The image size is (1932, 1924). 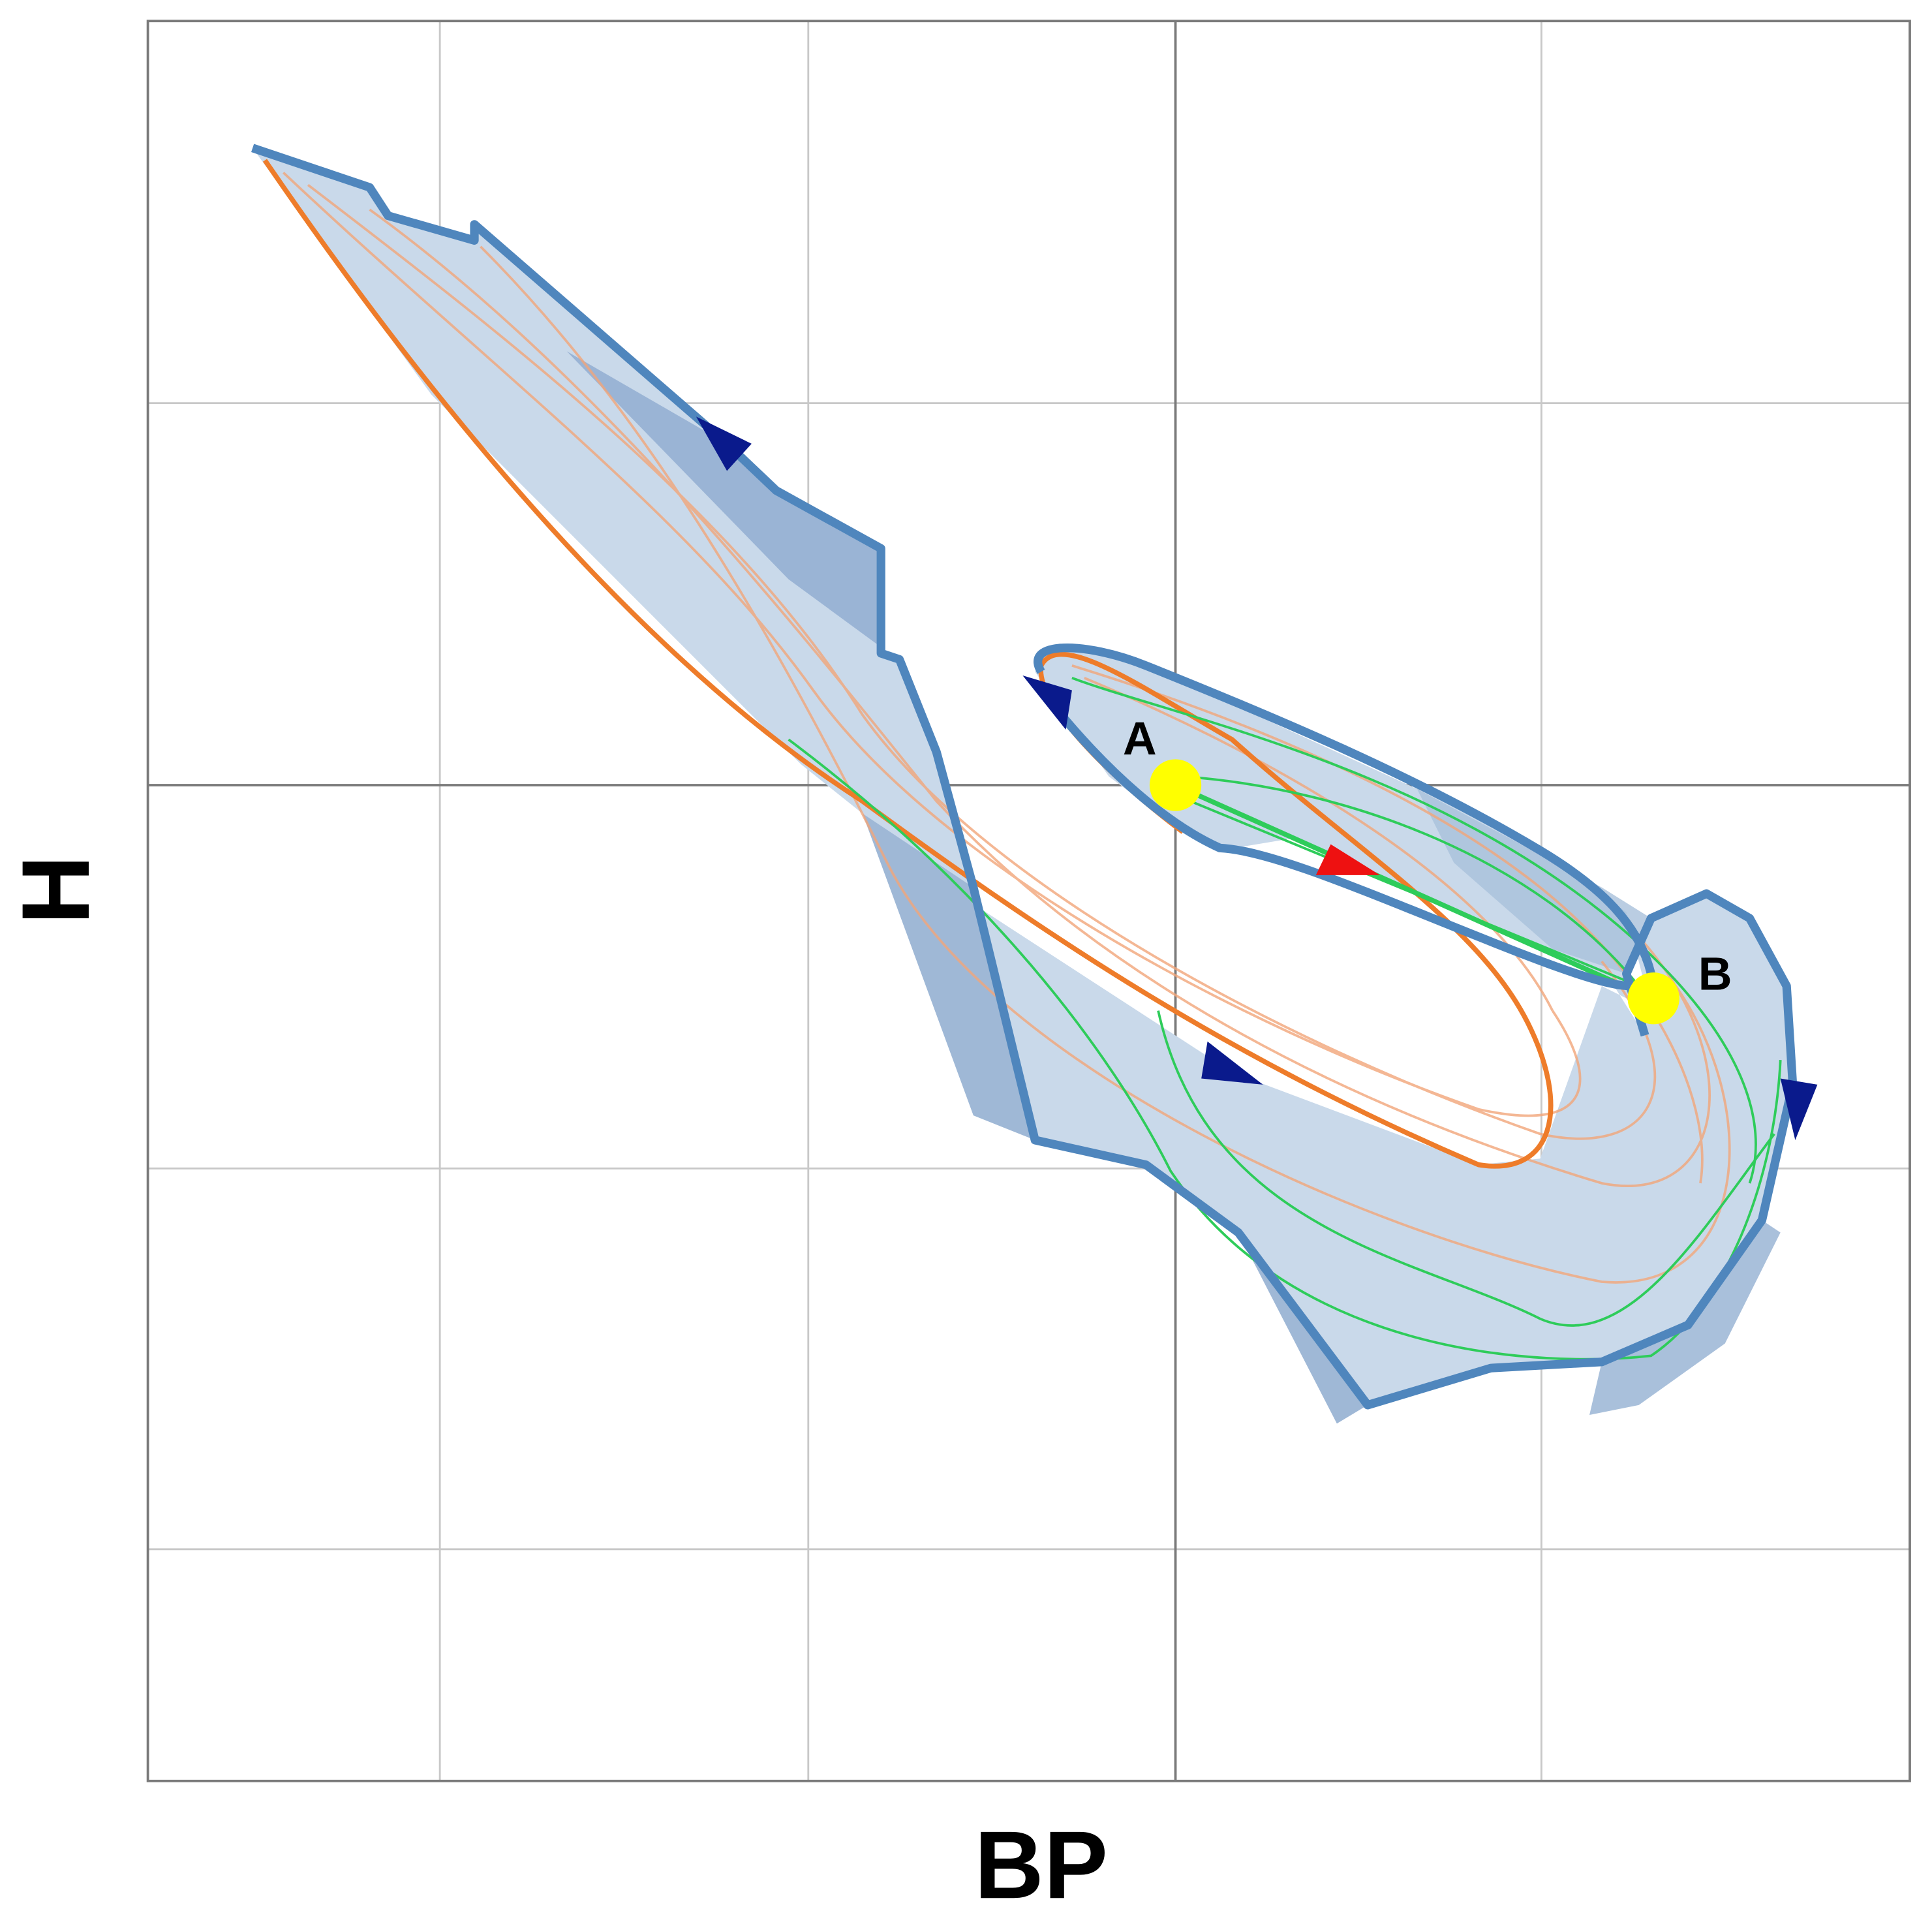 I want to click on shaded-area, so click(x=724, y=499).